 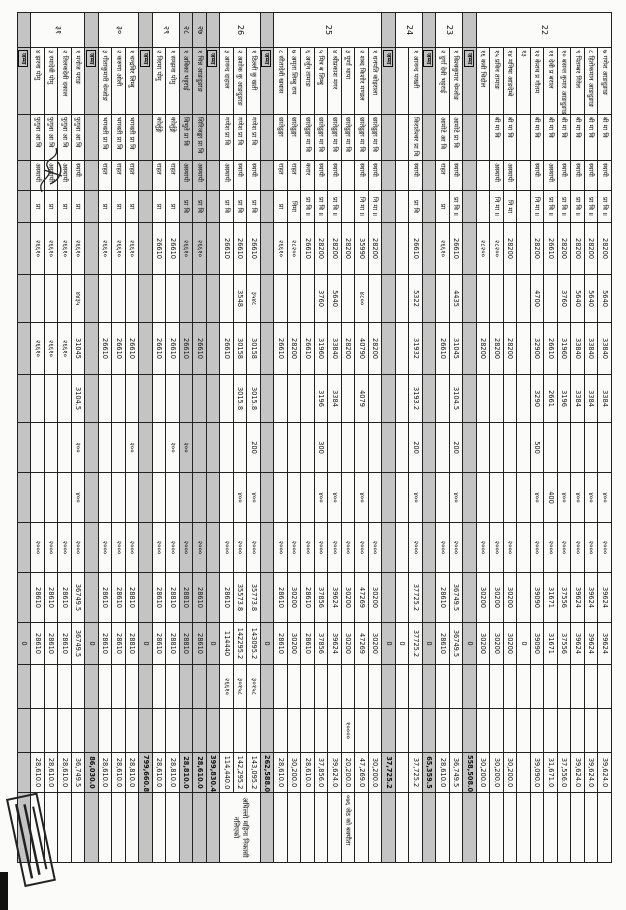 I want to click on period-total-cell: 28610, so click(x=65, y=643).